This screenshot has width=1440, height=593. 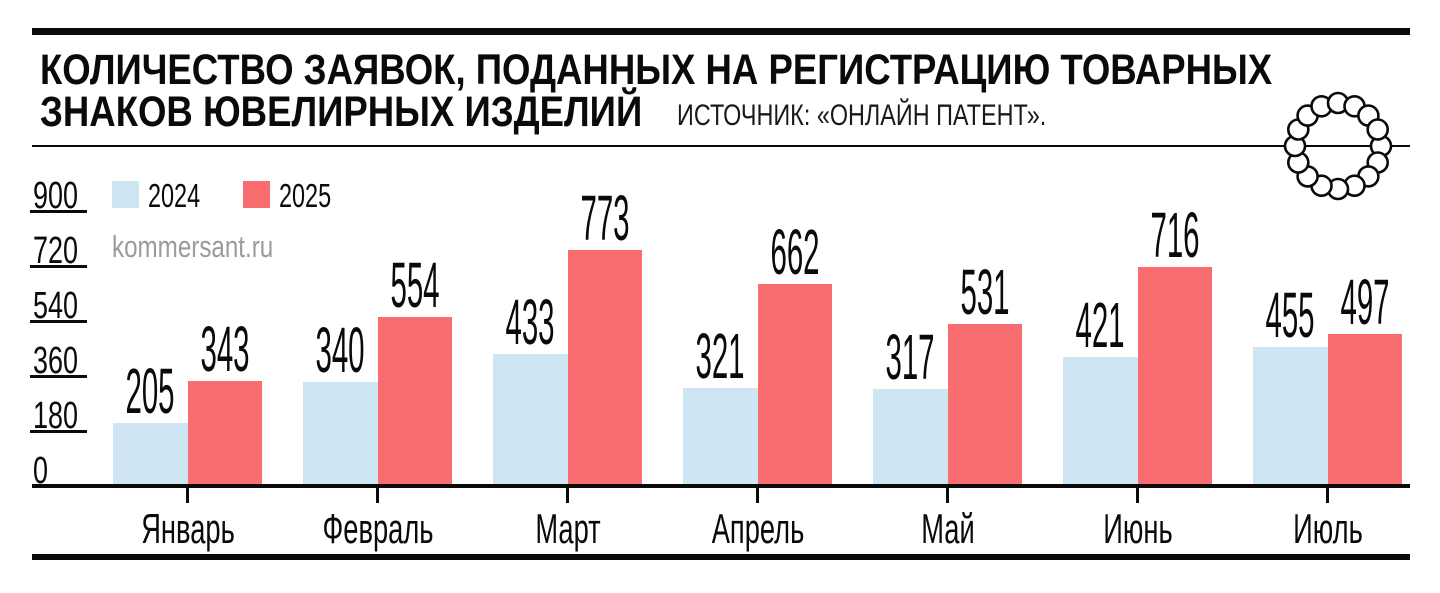 I want to click on bottom-rule, so click(x=721, y=557).